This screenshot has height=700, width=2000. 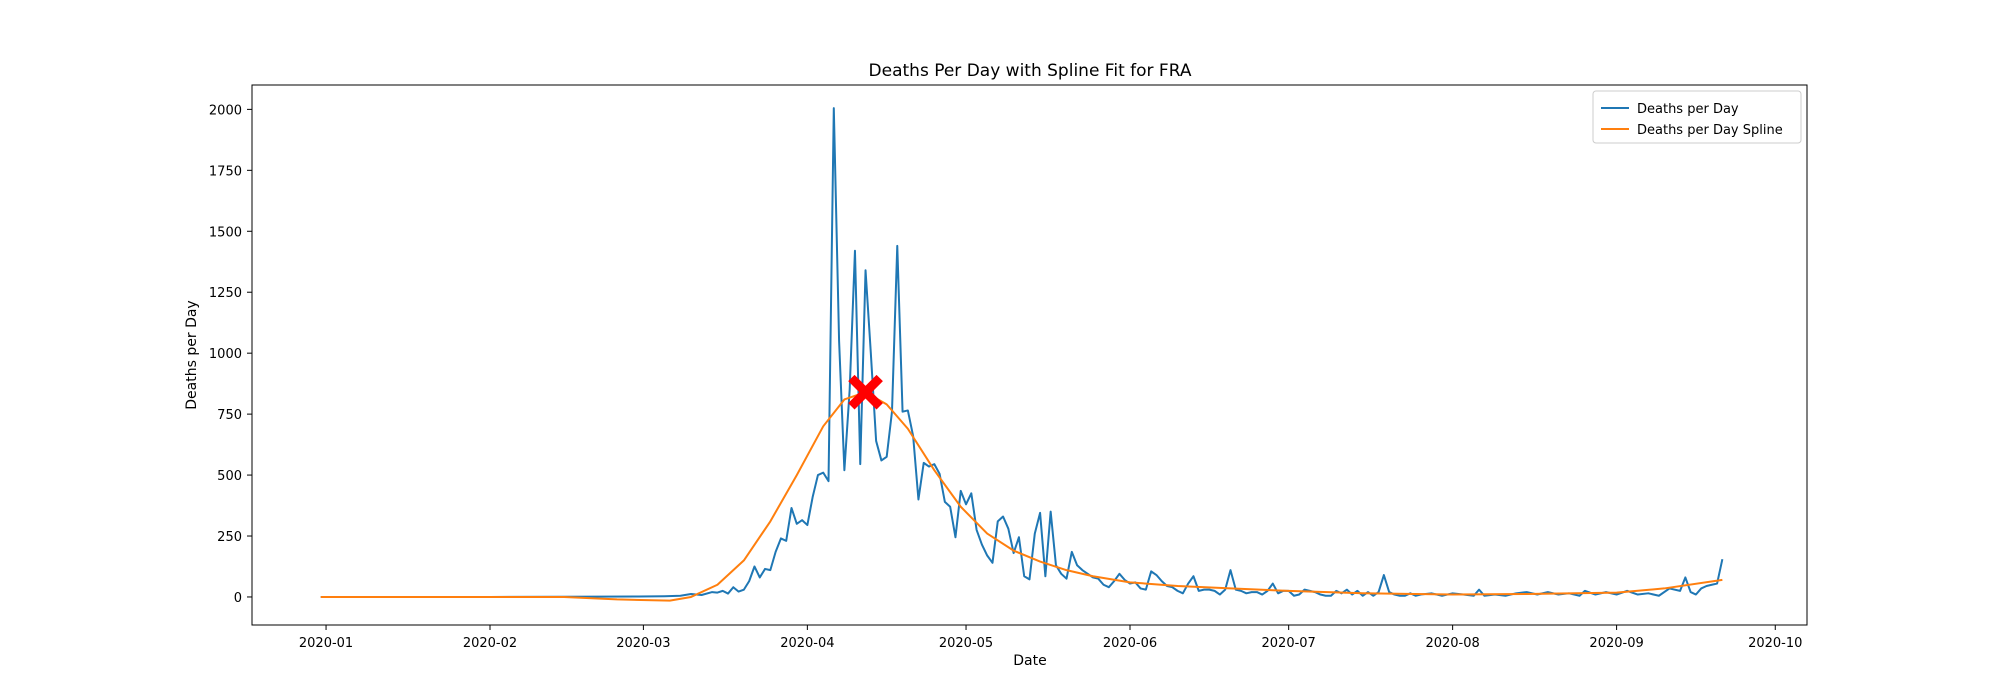 What do you see at coordinates (966, 643) in the screenshot?
I see `x-tick-label: 2020-05` at bounding box center [966, 643].